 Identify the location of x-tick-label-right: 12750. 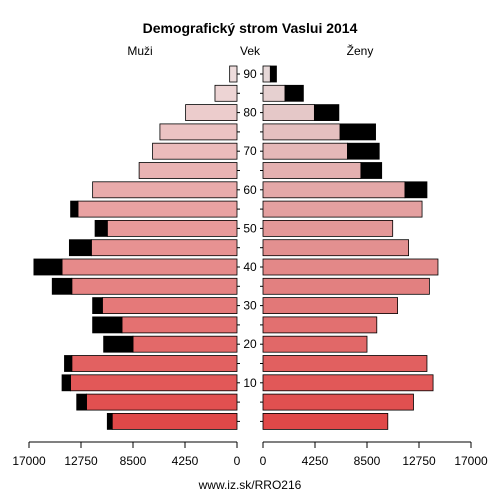
(419, 461).